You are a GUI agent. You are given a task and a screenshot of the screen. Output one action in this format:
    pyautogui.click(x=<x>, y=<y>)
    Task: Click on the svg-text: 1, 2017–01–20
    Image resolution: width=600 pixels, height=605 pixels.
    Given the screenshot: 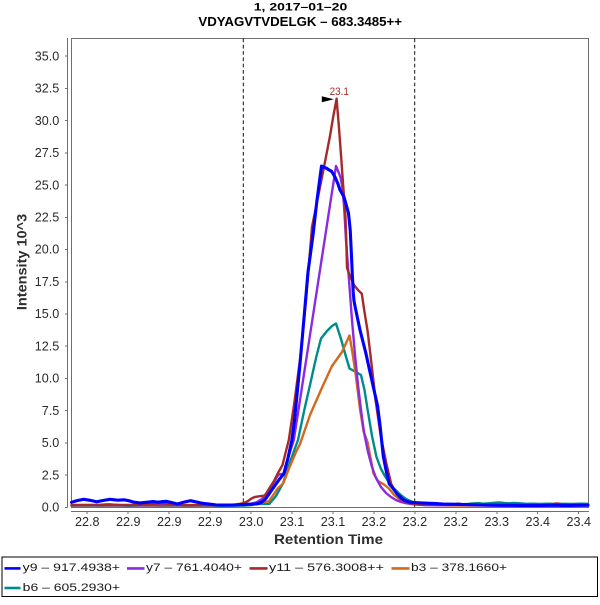 What is the action you would take?
    pyautogui.click(x=301, y=8)
    